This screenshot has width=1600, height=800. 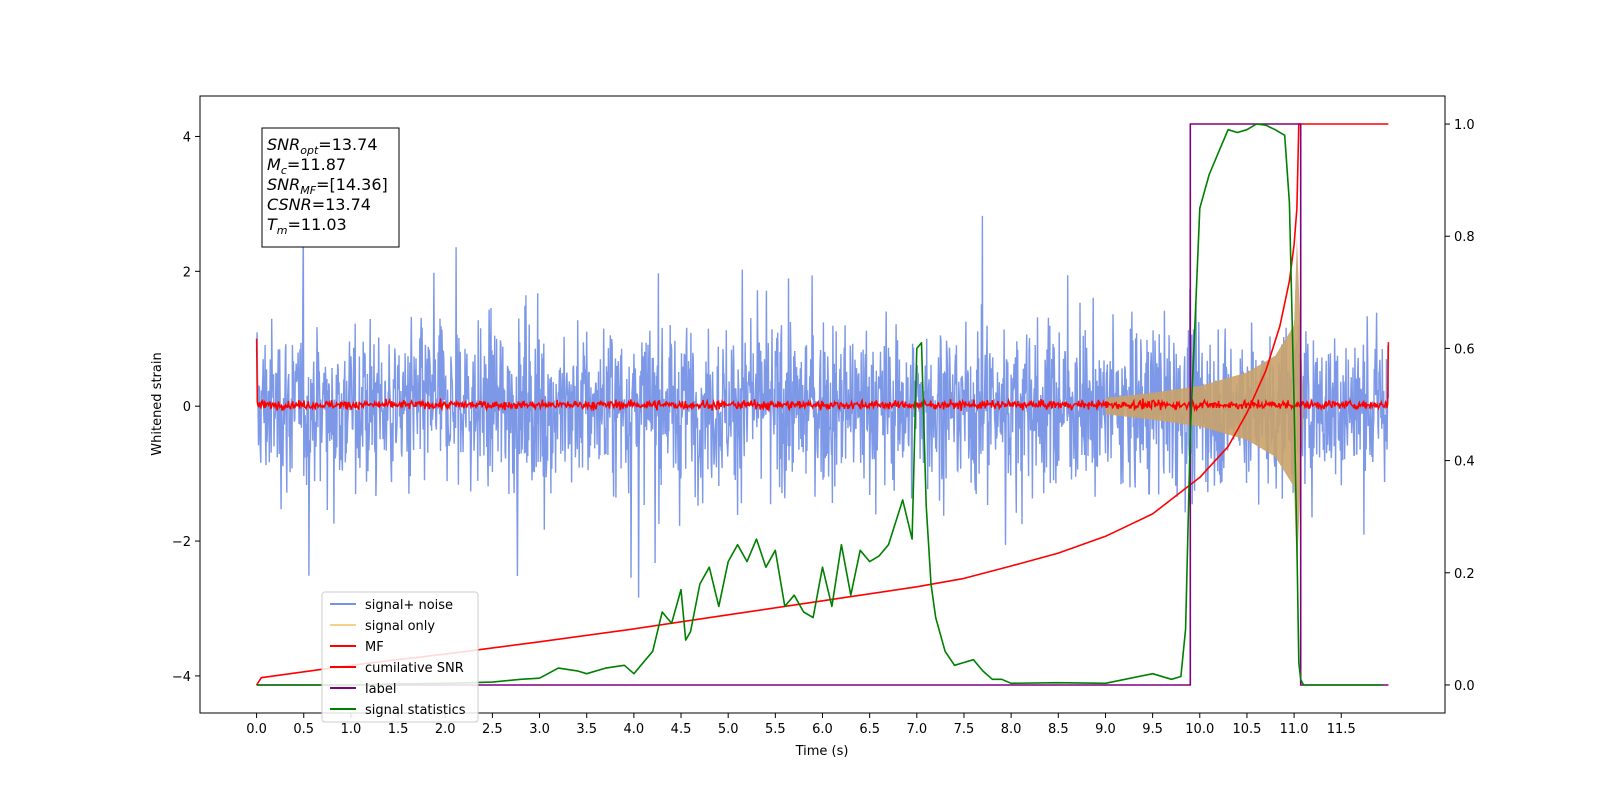 What do you see at coordinates (1460, 406) in the screenshot?
I see `y-axis-right: 0.0 0.2 0.4 0.6 0.8 1.0` at bounding box center [1460, 406].